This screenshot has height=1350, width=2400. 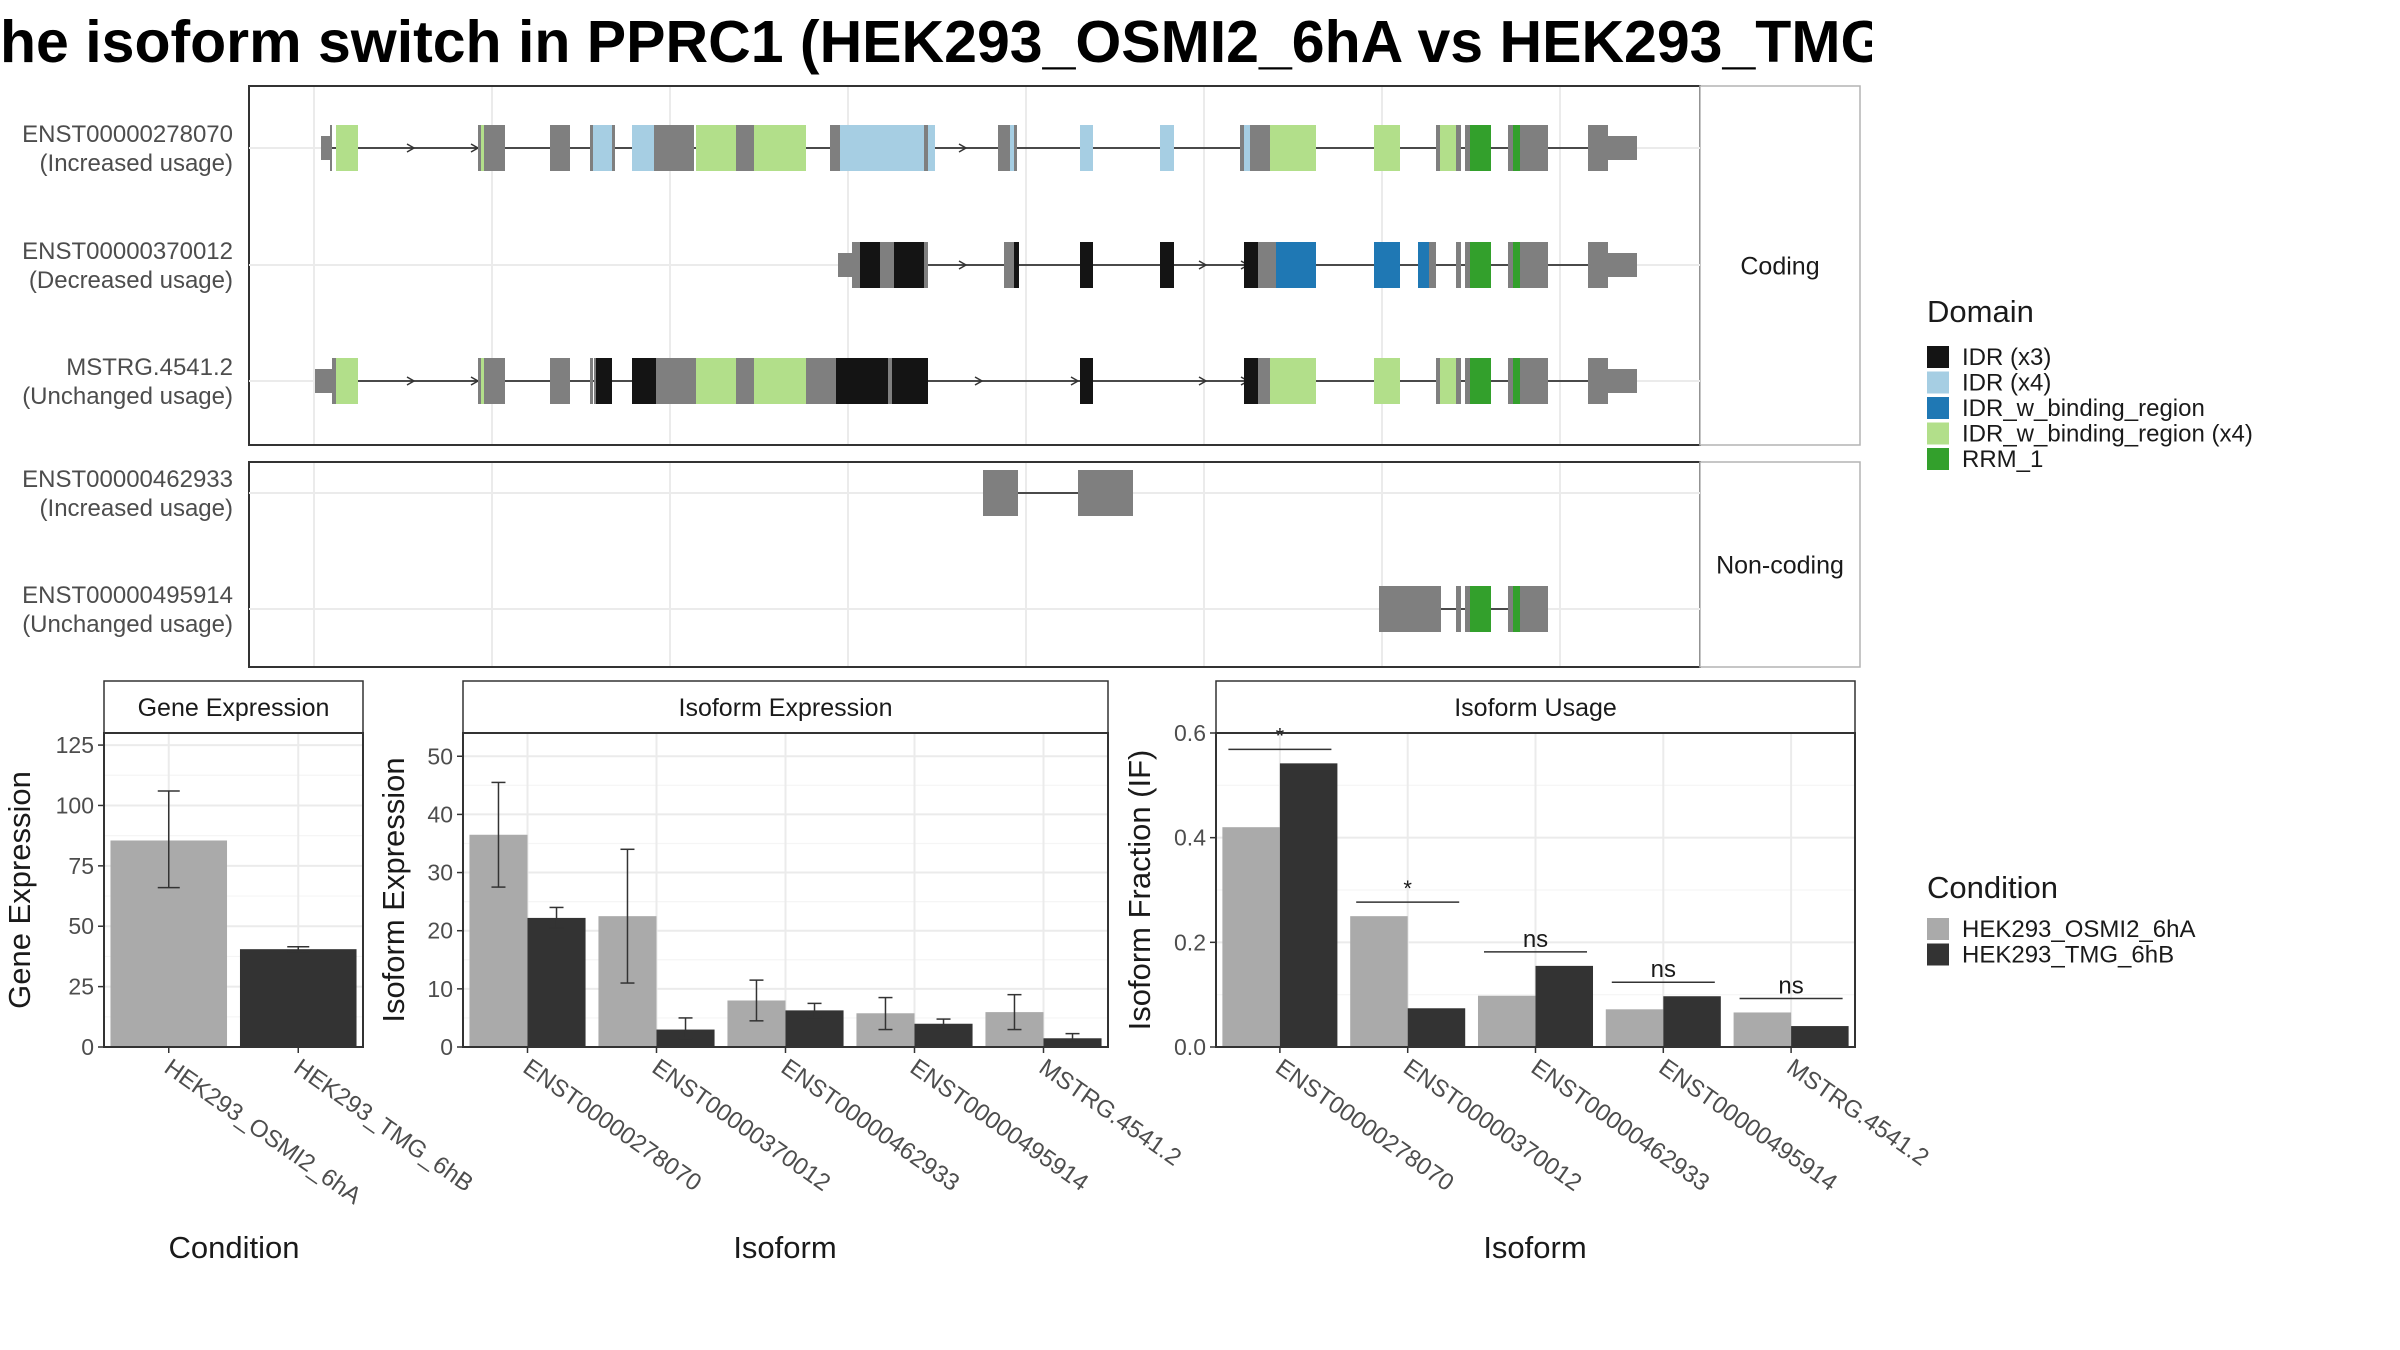 What do you see at coordinates (1780, 566) in the screenshot?
I see `noncoding-strip-label: Non-coding` at bounding box center [1780, 566].